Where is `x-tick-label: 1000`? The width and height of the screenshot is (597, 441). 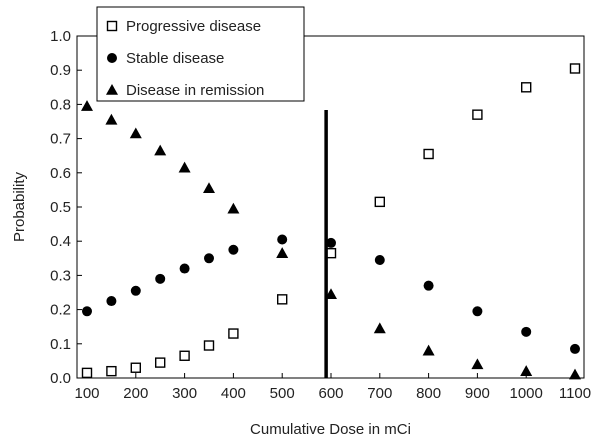
x-tick-label: 1000 is located at coordinates (526, 393).